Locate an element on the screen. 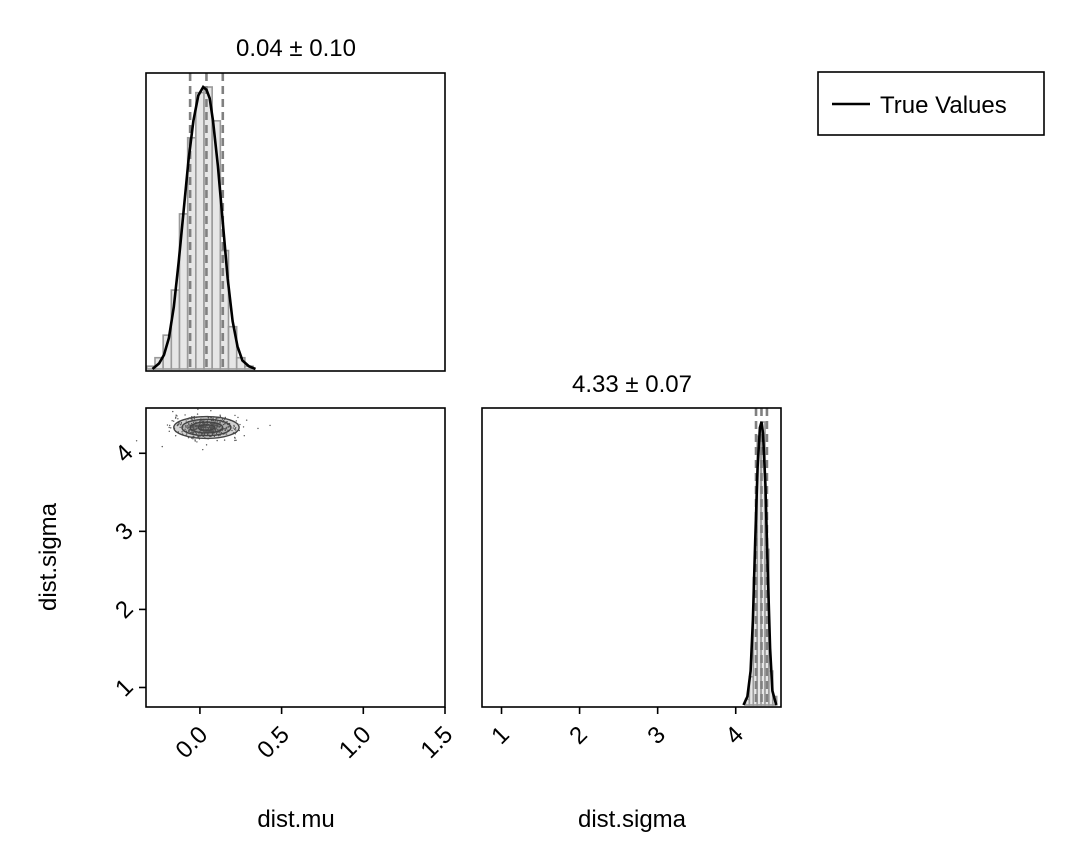 This screenshot has height=864, width=1076. x-axis-label-sigma: dist.sigma is located at coordinates (632, 819).